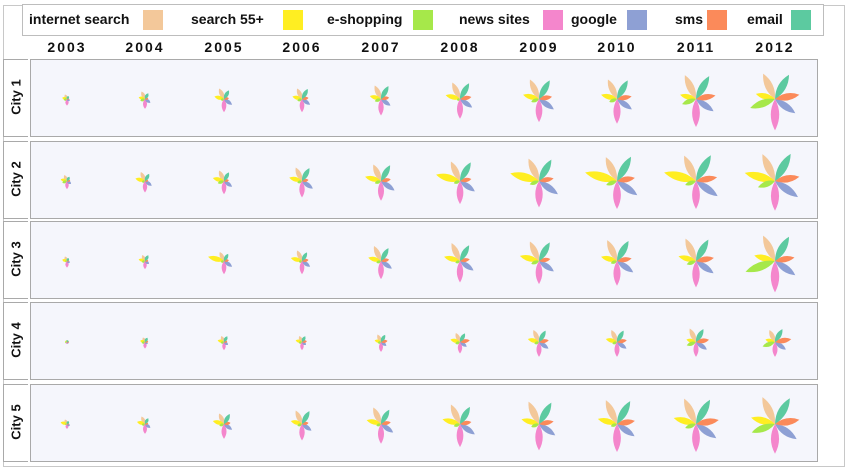 Image resolution: width=850 pixels, height=471 pixels. Describe the element at coordinates (224, 47) in the screenshot. I see `year-label: 2005` at that location.